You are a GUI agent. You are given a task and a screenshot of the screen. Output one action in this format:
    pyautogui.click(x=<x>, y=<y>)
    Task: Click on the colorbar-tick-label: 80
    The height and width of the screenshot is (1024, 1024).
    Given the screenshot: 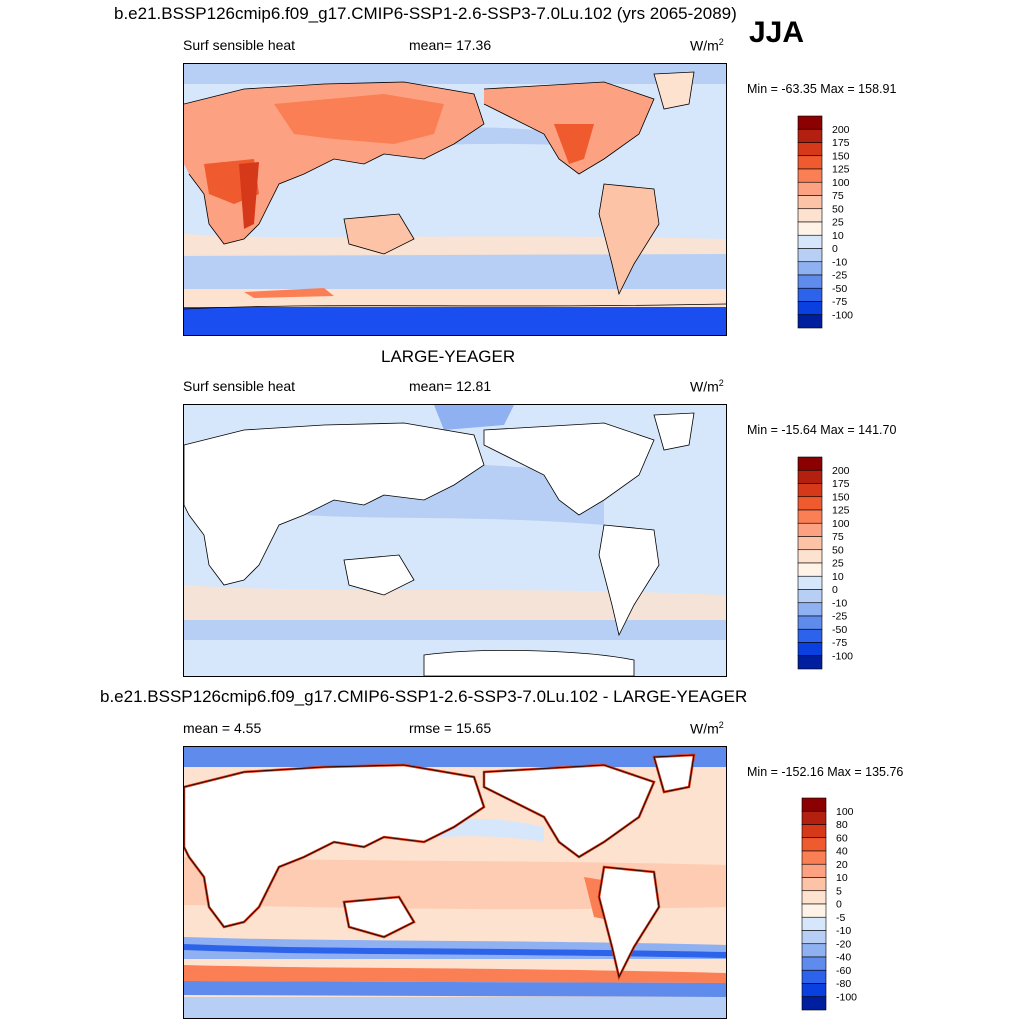 What is the action you would take?
    pyautogui.click(x=842, y=825)
    